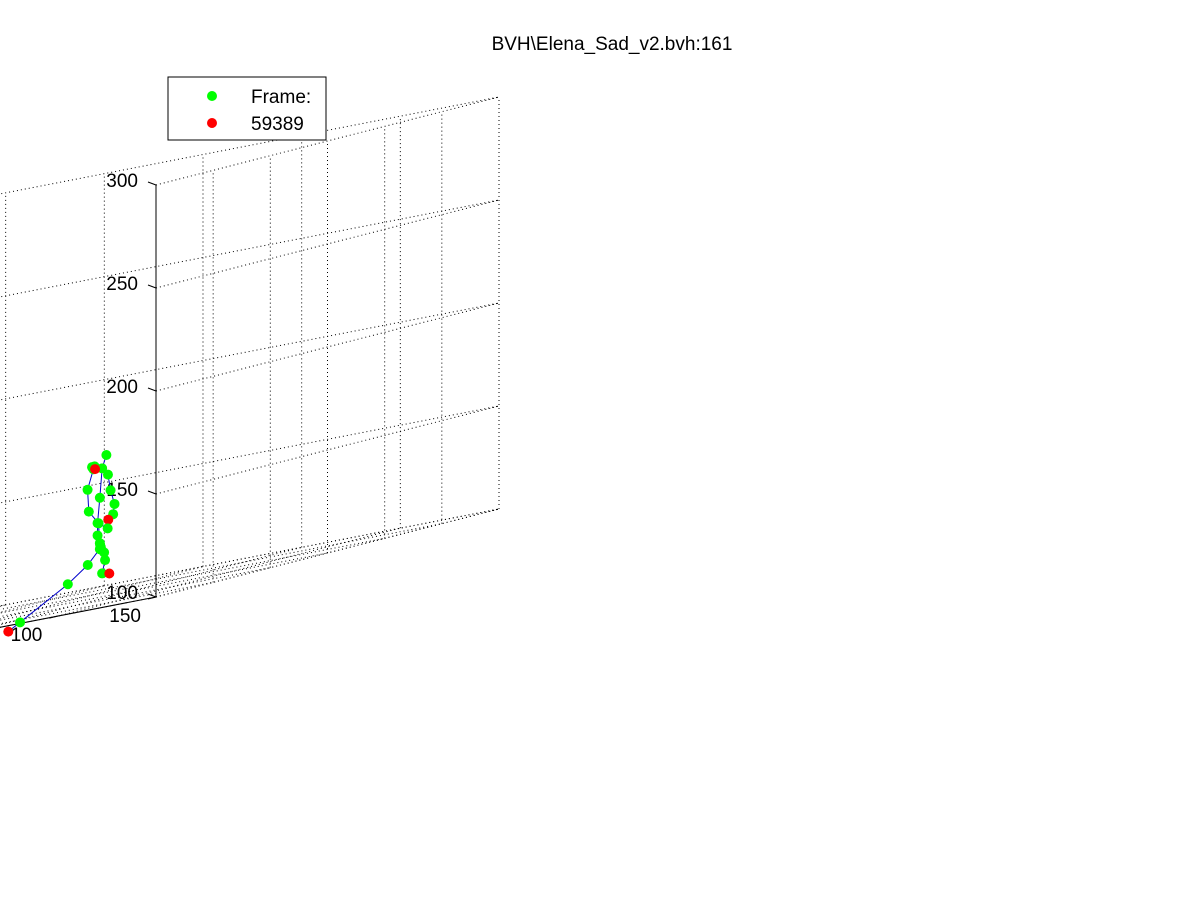  I want to click on legend-box, so click(247, 108).